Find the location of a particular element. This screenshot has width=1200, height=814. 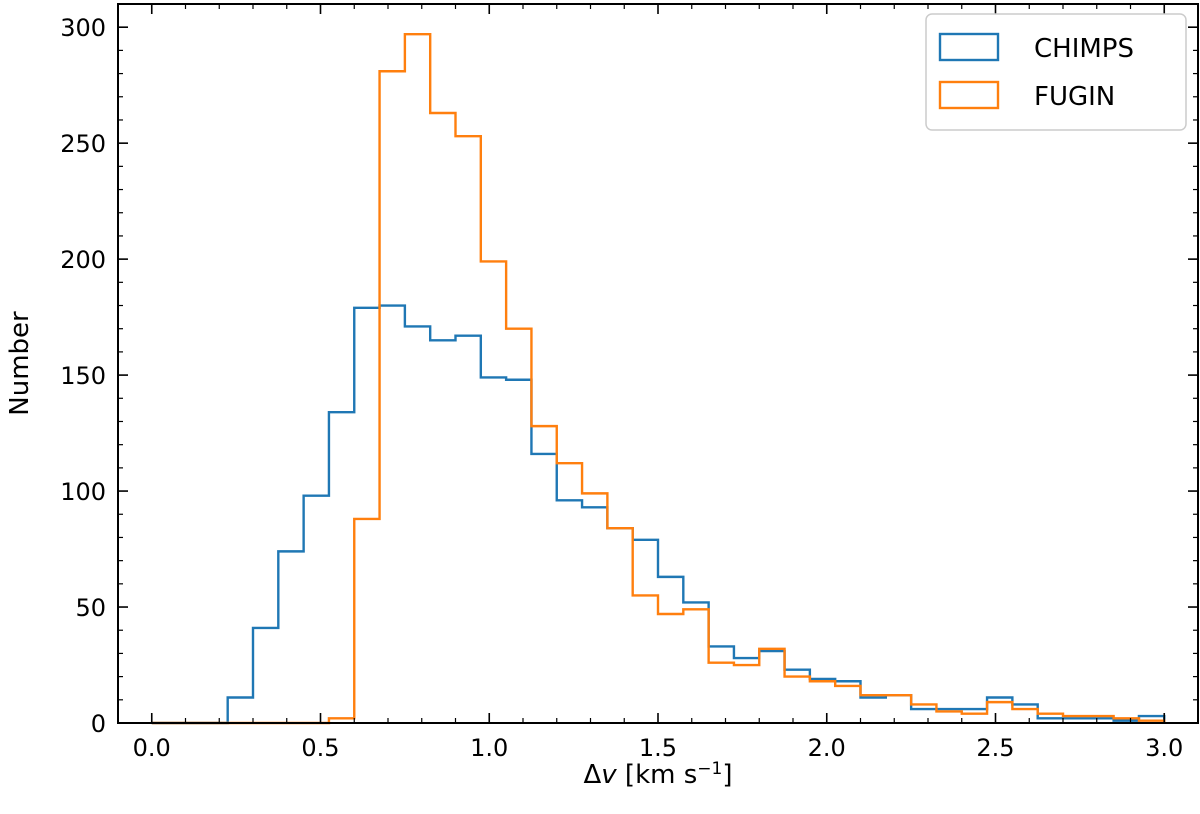

y-tick-label: 250 is located at coordinates (83, 144).